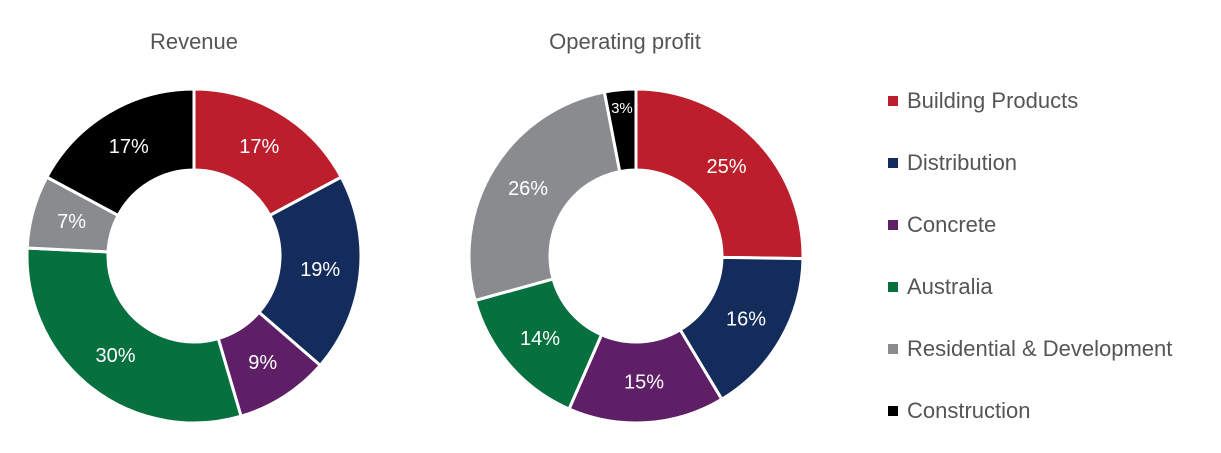 Image resolution: width=1221 pixels, height=453 pixels. Describe the element at coordinates (1030, 287) in the screenshot. I see `legend-item-australia: Australia` at that location.